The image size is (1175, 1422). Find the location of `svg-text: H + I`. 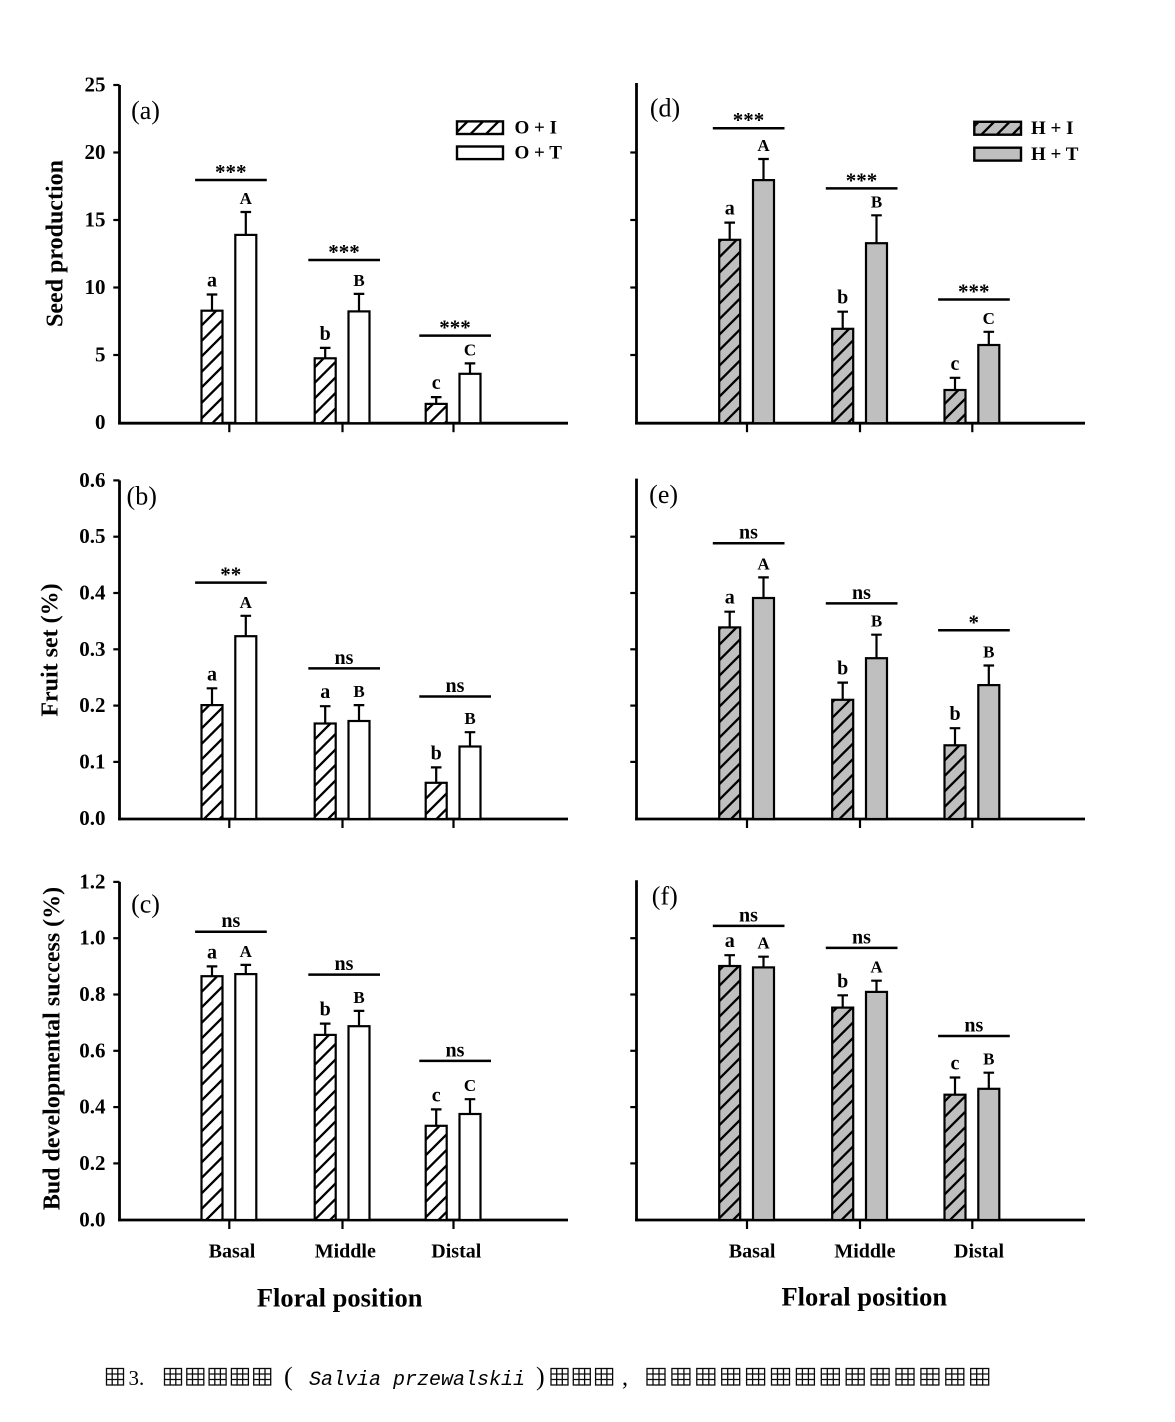

svg-text: H + I is located at coordinates (1052, 128).